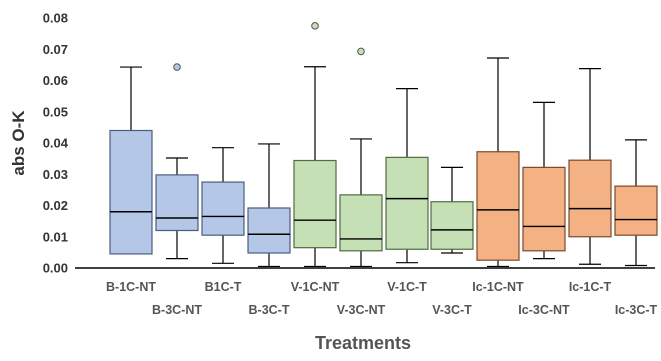 Image resolution: width=661 pixels, height=361 pixels. What do you see at coordinates (55, 174) in the screenshot?
I see `y-tick-label: 0.03` at bounding box center [55, 174].